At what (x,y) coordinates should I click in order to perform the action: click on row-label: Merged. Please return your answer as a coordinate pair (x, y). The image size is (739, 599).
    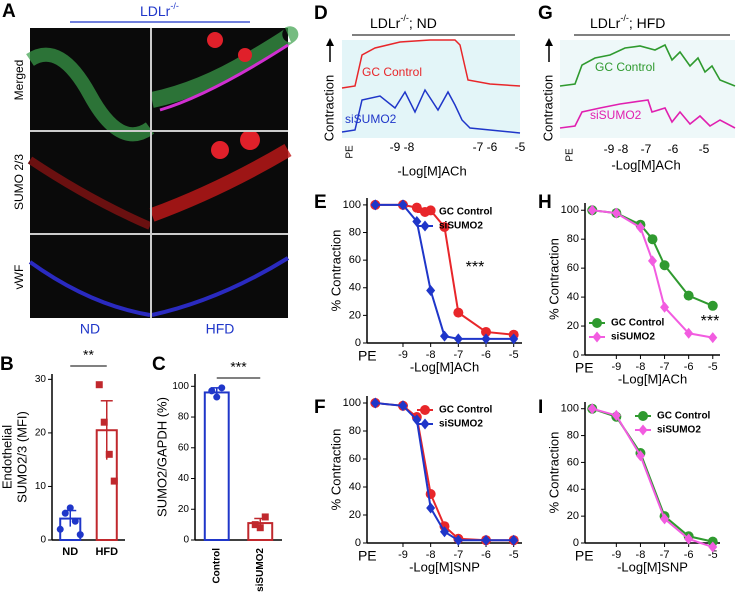
    Looking at the image, I should click on (19, 80).